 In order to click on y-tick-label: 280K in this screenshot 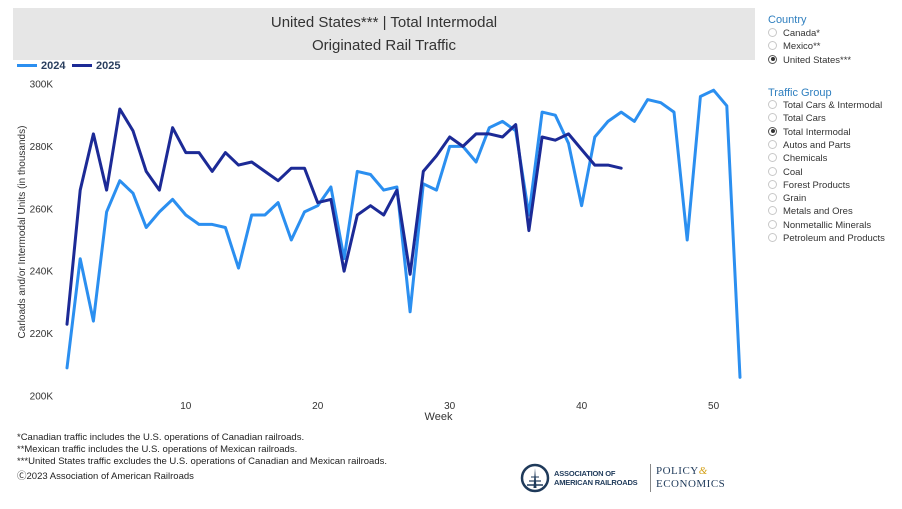, I will do `click(42, 147)`.